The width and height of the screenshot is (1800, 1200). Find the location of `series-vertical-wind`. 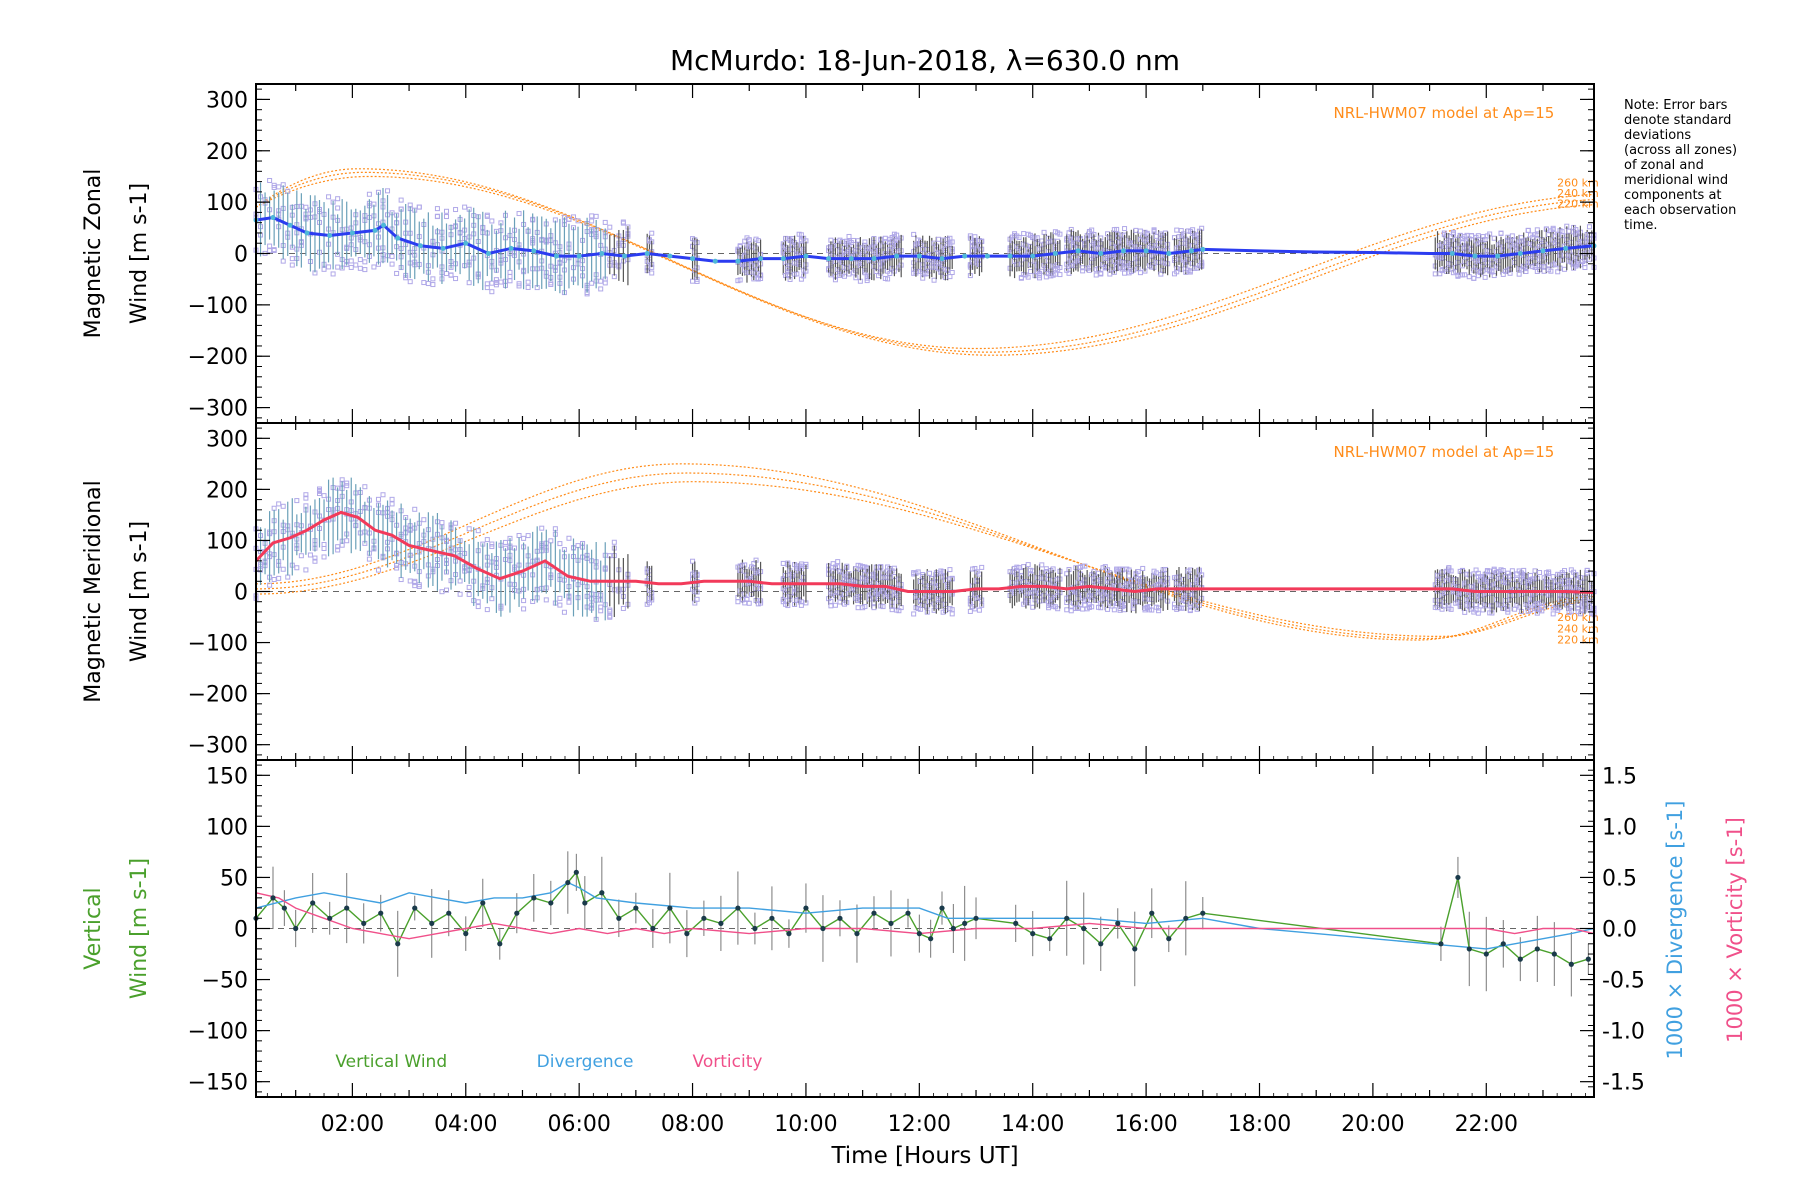

series-vertical-wind is located at coordinates (922, 917).